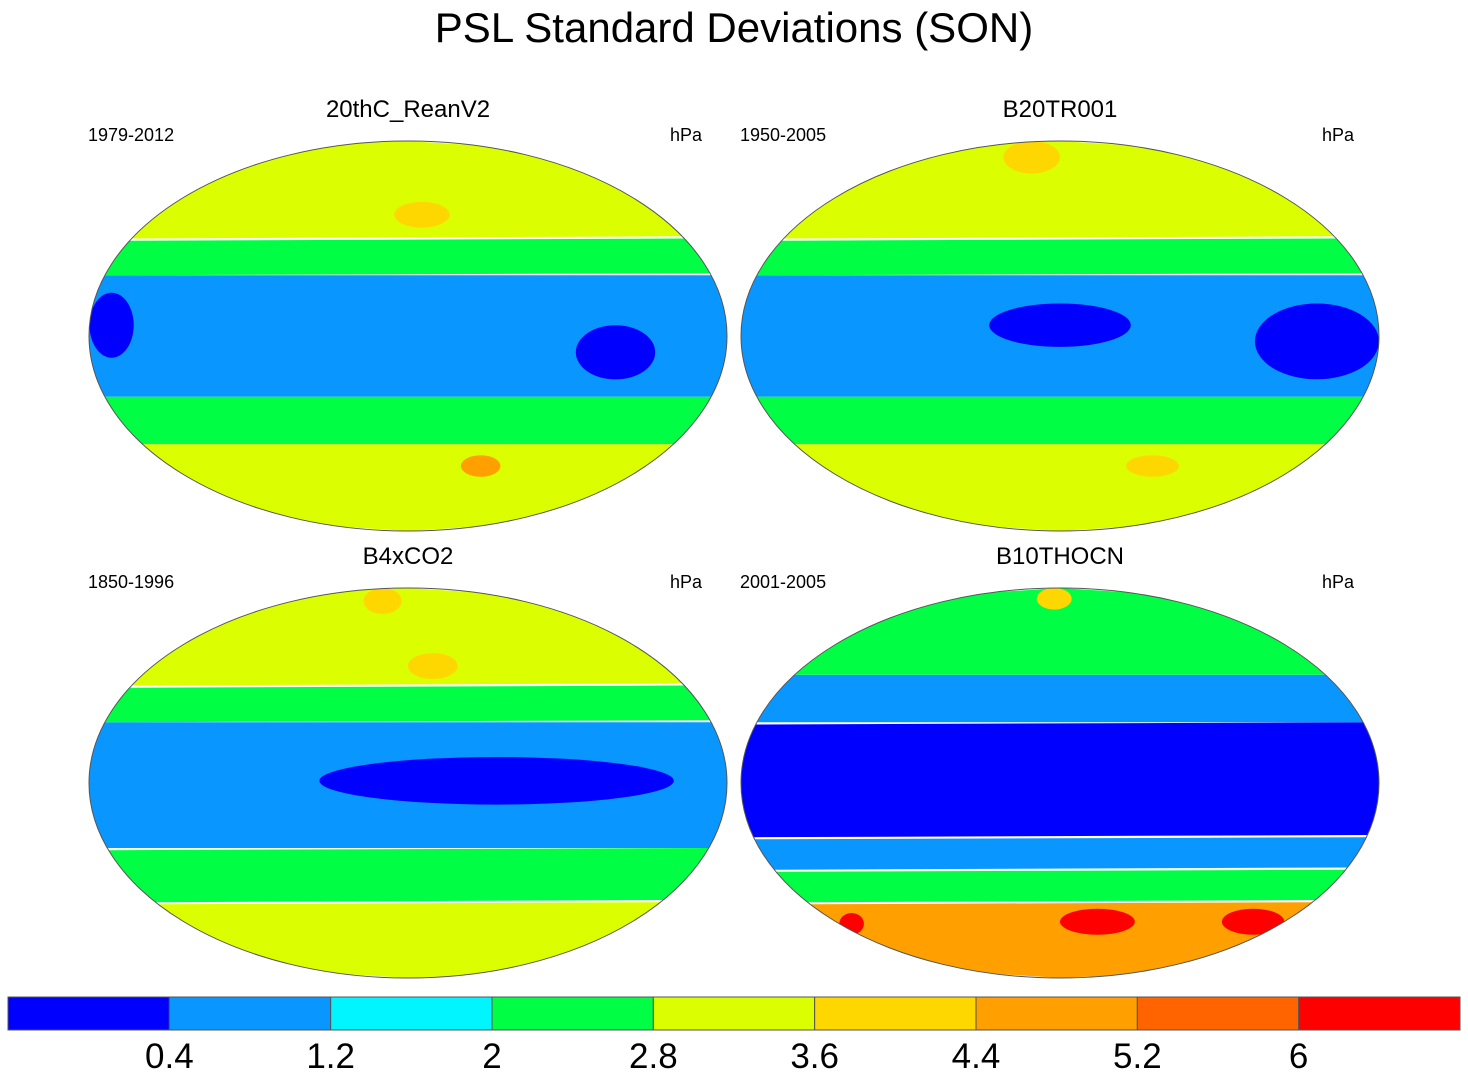 The height and width of the screenshot is (1079, 1468). What do you see at coordinates (111, 325) in the screenshot?
I see `region-africa-low` at bounding box center [111, 325].